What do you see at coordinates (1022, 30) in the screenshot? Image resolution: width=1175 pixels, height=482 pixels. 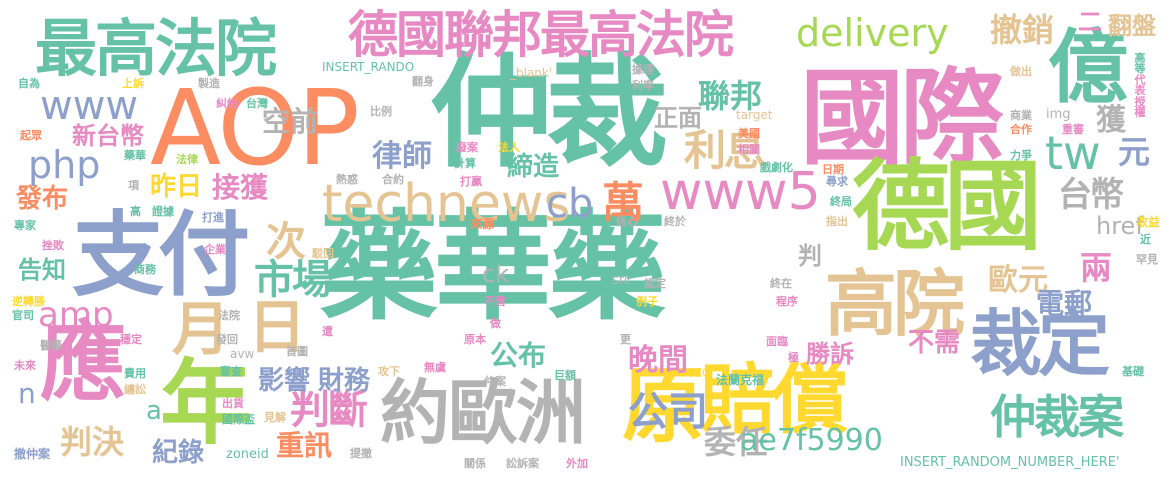 I see `word-revoke: 撤銷` at bounding box center [1022, 30].